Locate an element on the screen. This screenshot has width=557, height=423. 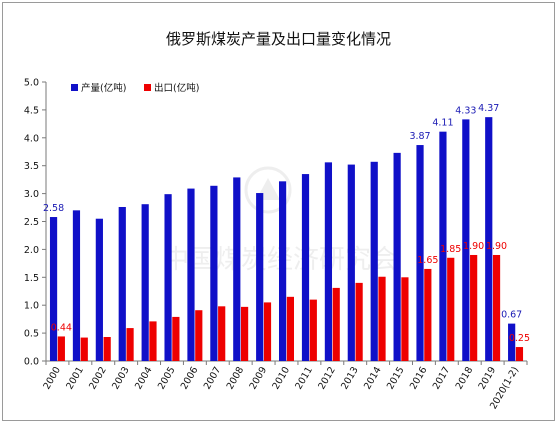
data-label-production: 3.87 is located at coordinates (419, 136).